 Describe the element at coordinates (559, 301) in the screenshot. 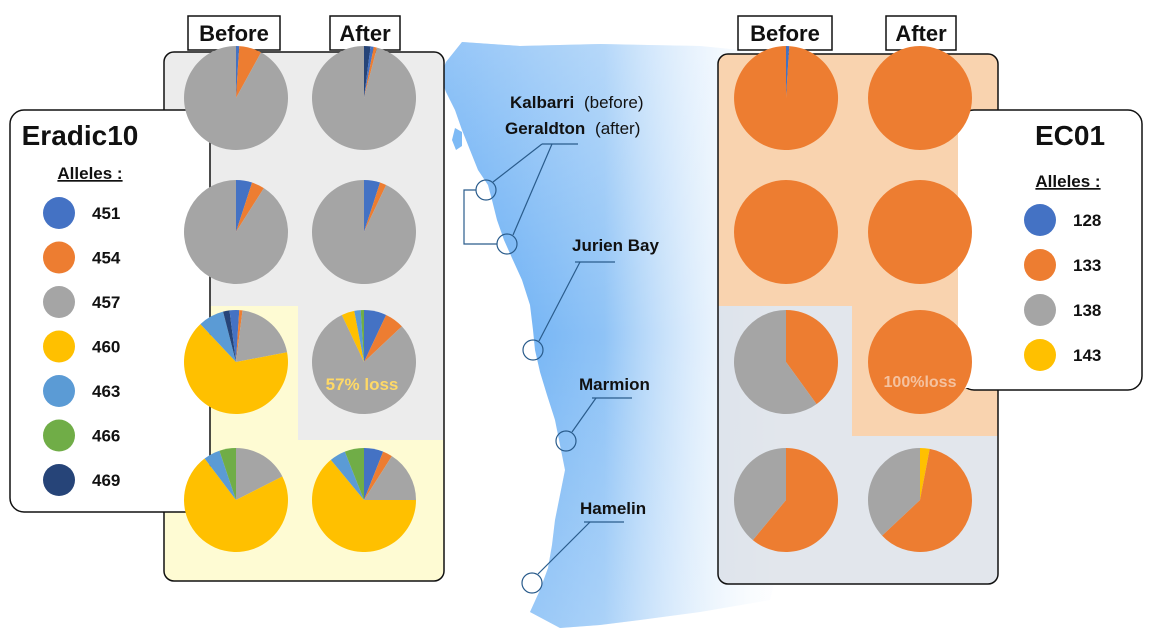

I see `leader-jurien` at that location.